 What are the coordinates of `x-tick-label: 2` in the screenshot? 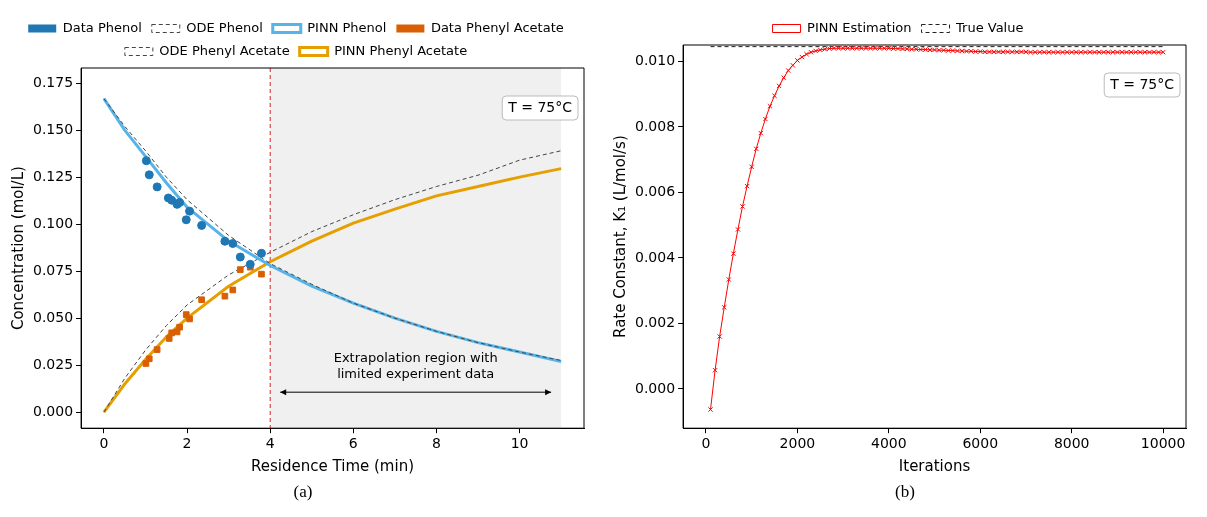 It's located at (187, 443).